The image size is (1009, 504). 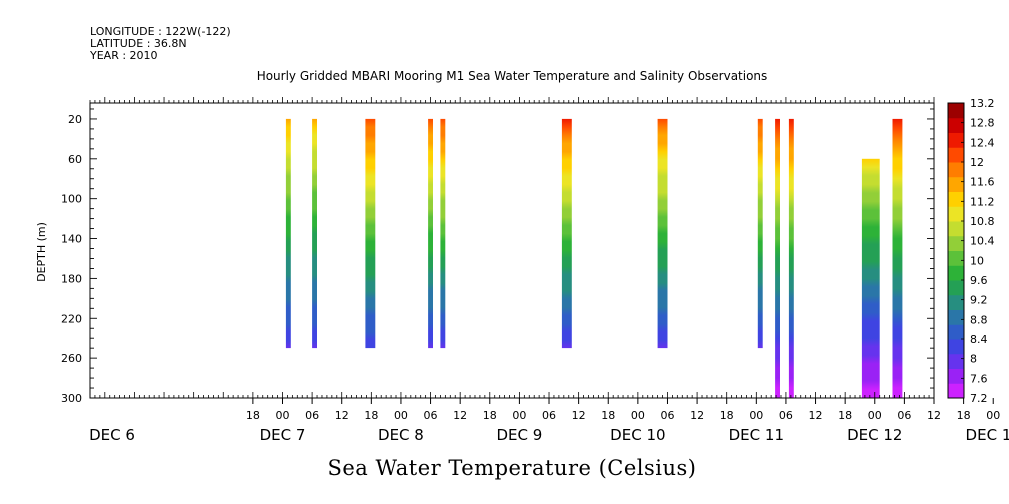 What do you see at coordinates (71, 199) in the screenshot?
I see `y-tick-label: 100` at bounding box center [71, 199].